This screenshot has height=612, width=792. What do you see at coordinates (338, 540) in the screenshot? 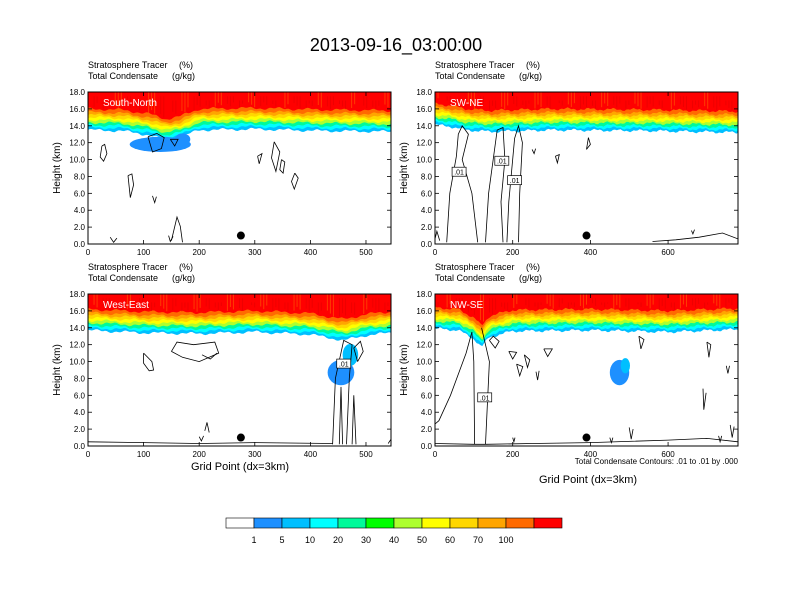
I see `colorbar-label: 20` at bounding box center [338, 540].